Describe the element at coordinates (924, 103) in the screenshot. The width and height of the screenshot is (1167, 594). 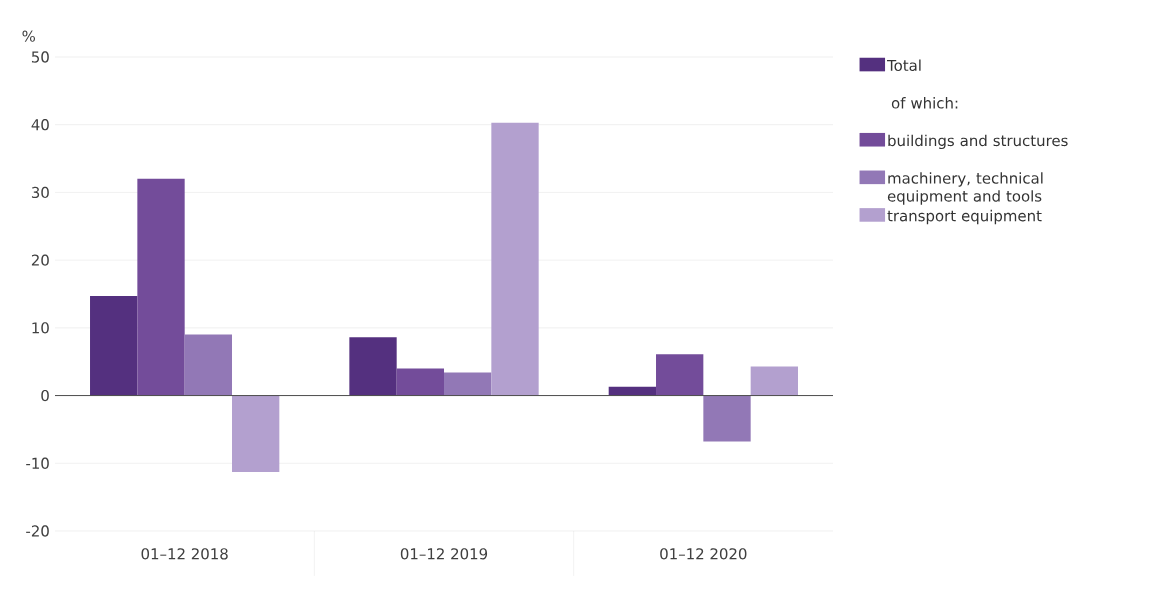
I see `text: of which:` at that location.